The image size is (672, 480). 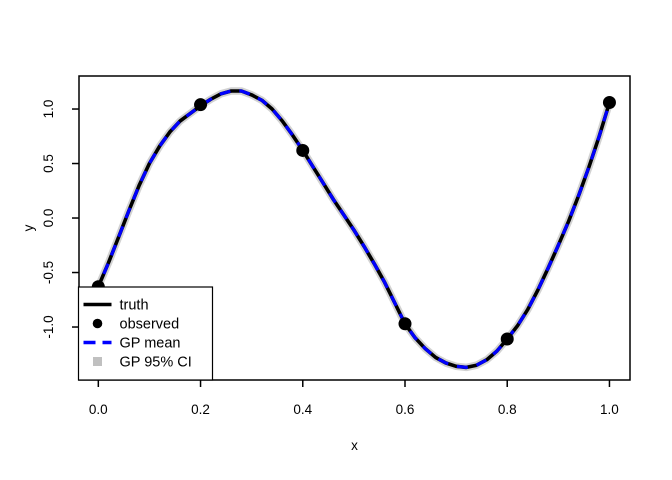 What do you see at coordinates (48, 272) in the screenshot?
I see `y-axis-tick-label: -0.5` at bounding box center [48, 272].